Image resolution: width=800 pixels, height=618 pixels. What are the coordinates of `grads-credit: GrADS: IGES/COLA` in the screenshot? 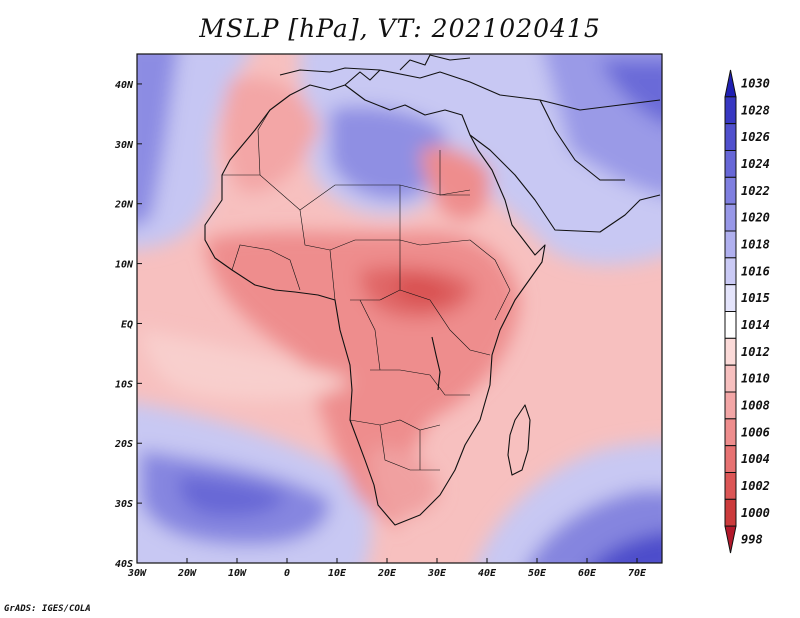 It's located at (47, 609).